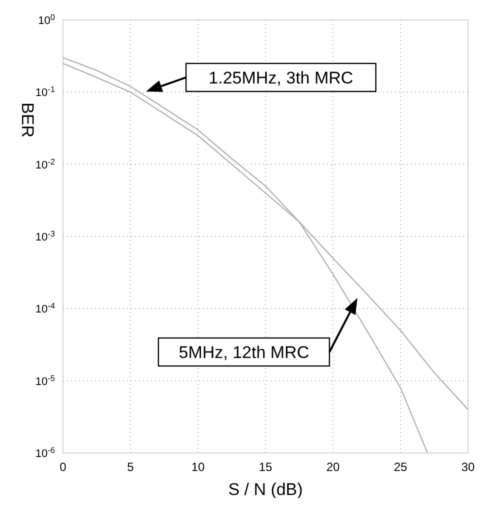 This screenshot has width=483, height=506. Describe the element at coordinates (401, 467) in the screenshot. I see `x-tick-label: 25` at that location.